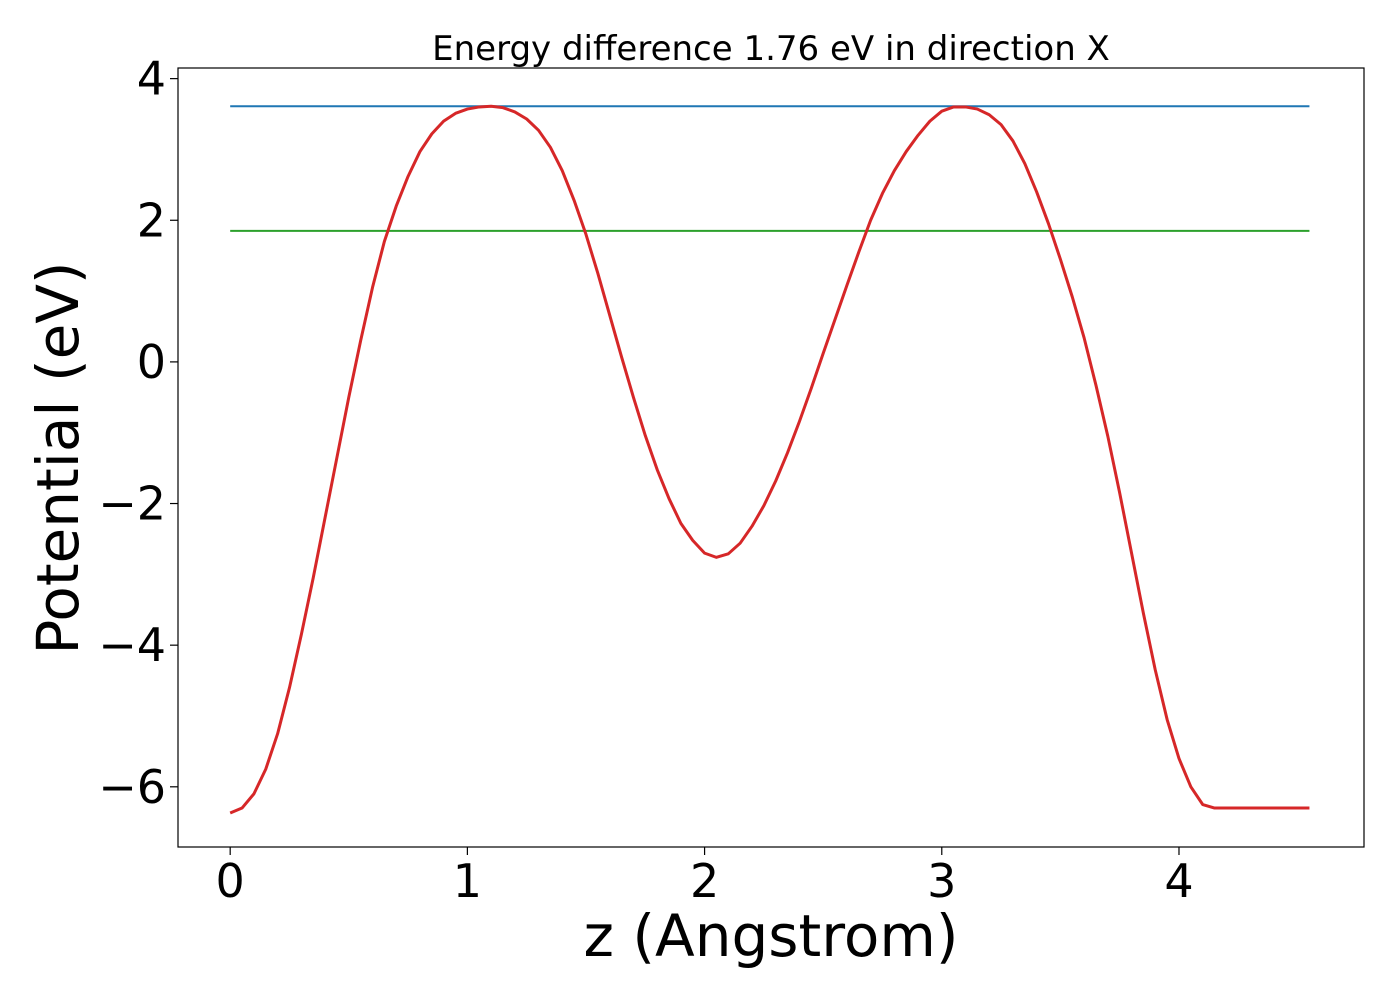 This screenshot has width=1400, height=1000. What do you see at coordinates (704, 881) in the screenshot?
I see `x-tick-label: 2` at bounding box center [704, 881].